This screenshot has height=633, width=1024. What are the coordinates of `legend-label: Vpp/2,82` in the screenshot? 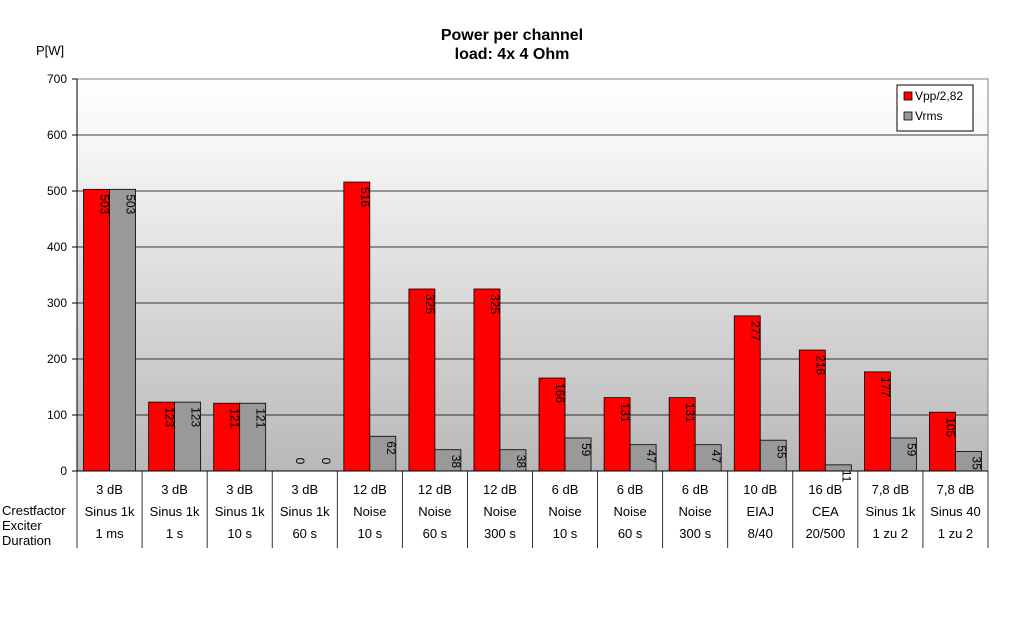 It's located at (939, 96).